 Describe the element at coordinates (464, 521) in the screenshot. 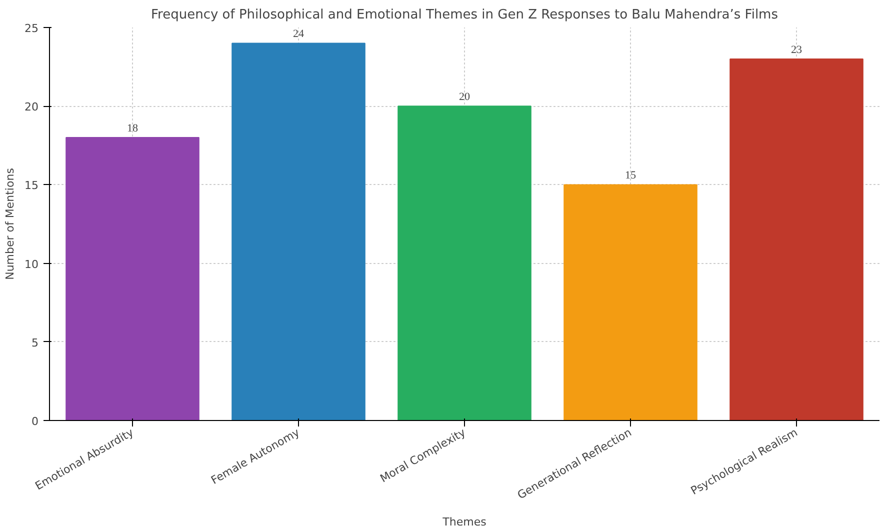

I see `x-axis-title: Themes` at that location.